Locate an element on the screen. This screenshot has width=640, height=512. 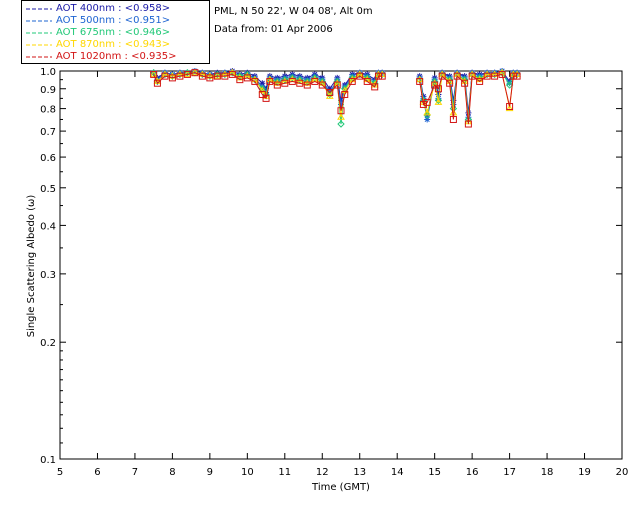
x-tick-label: 17 is located at coordinates (509, 472).